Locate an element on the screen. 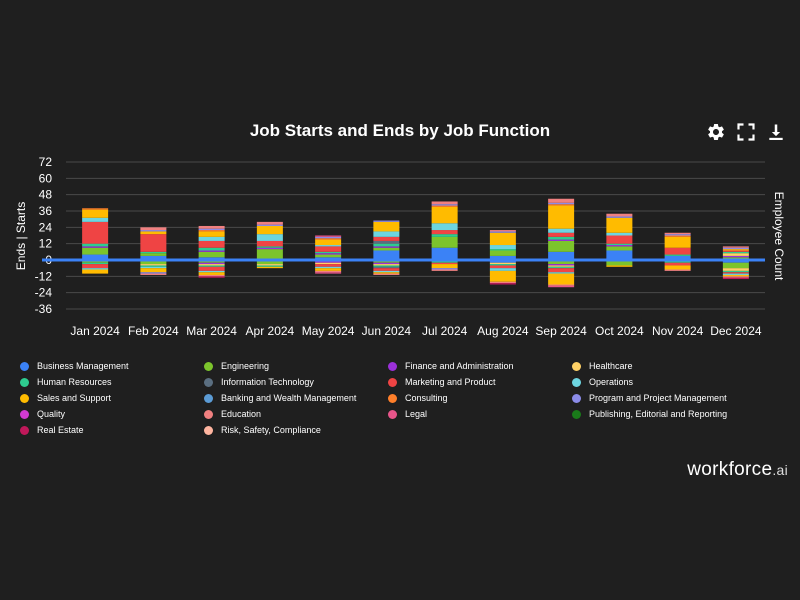 The image size is (800, 600). gear-icon is located at coordinates (716, 132).